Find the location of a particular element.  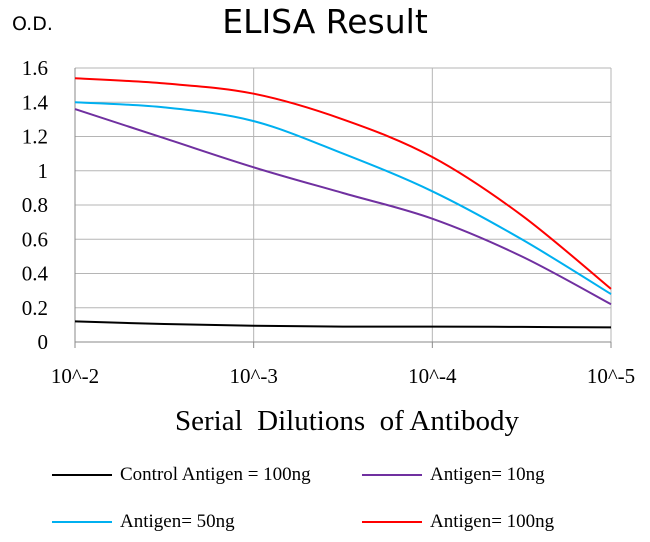

y-tick-label: 0.4 is located at coordinates (35, 274).